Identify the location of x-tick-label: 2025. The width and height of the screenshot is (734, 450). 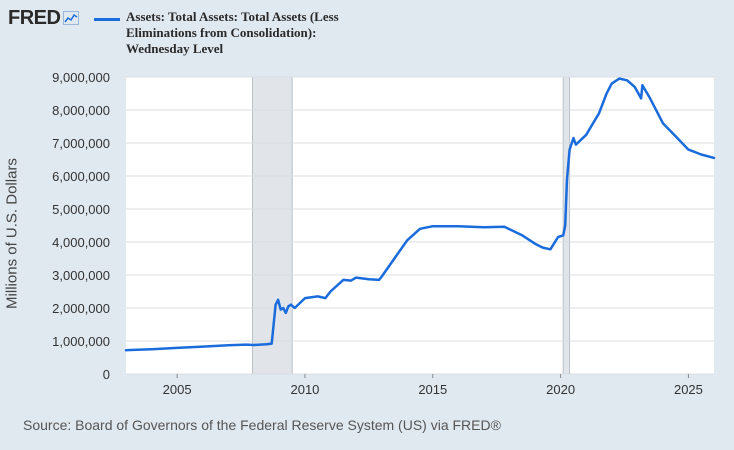
(688, 389).